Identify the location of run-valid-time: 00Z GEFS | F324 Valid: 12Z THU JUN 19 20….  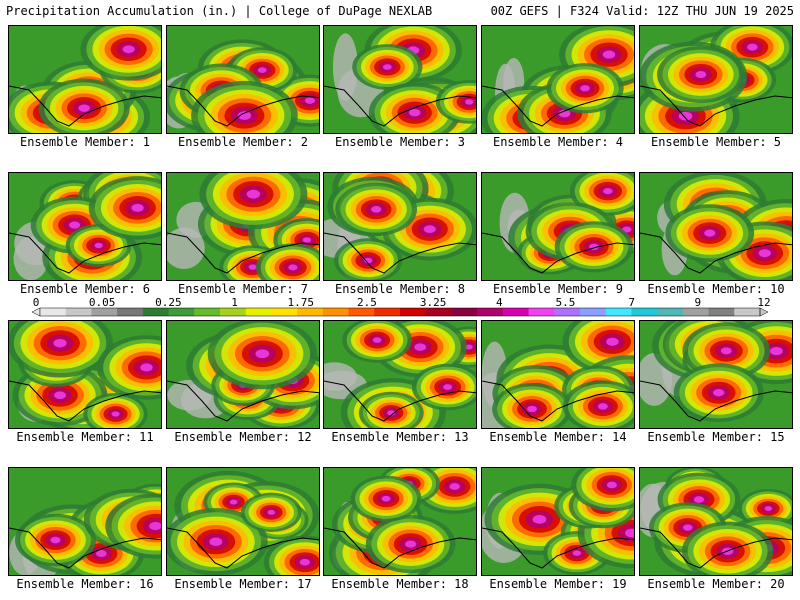
(642, 11).